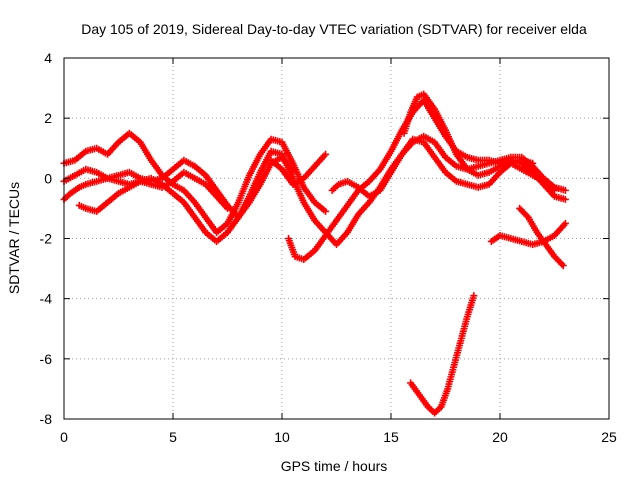  I want to click on x-tick-label: 5, so click(173, 437).